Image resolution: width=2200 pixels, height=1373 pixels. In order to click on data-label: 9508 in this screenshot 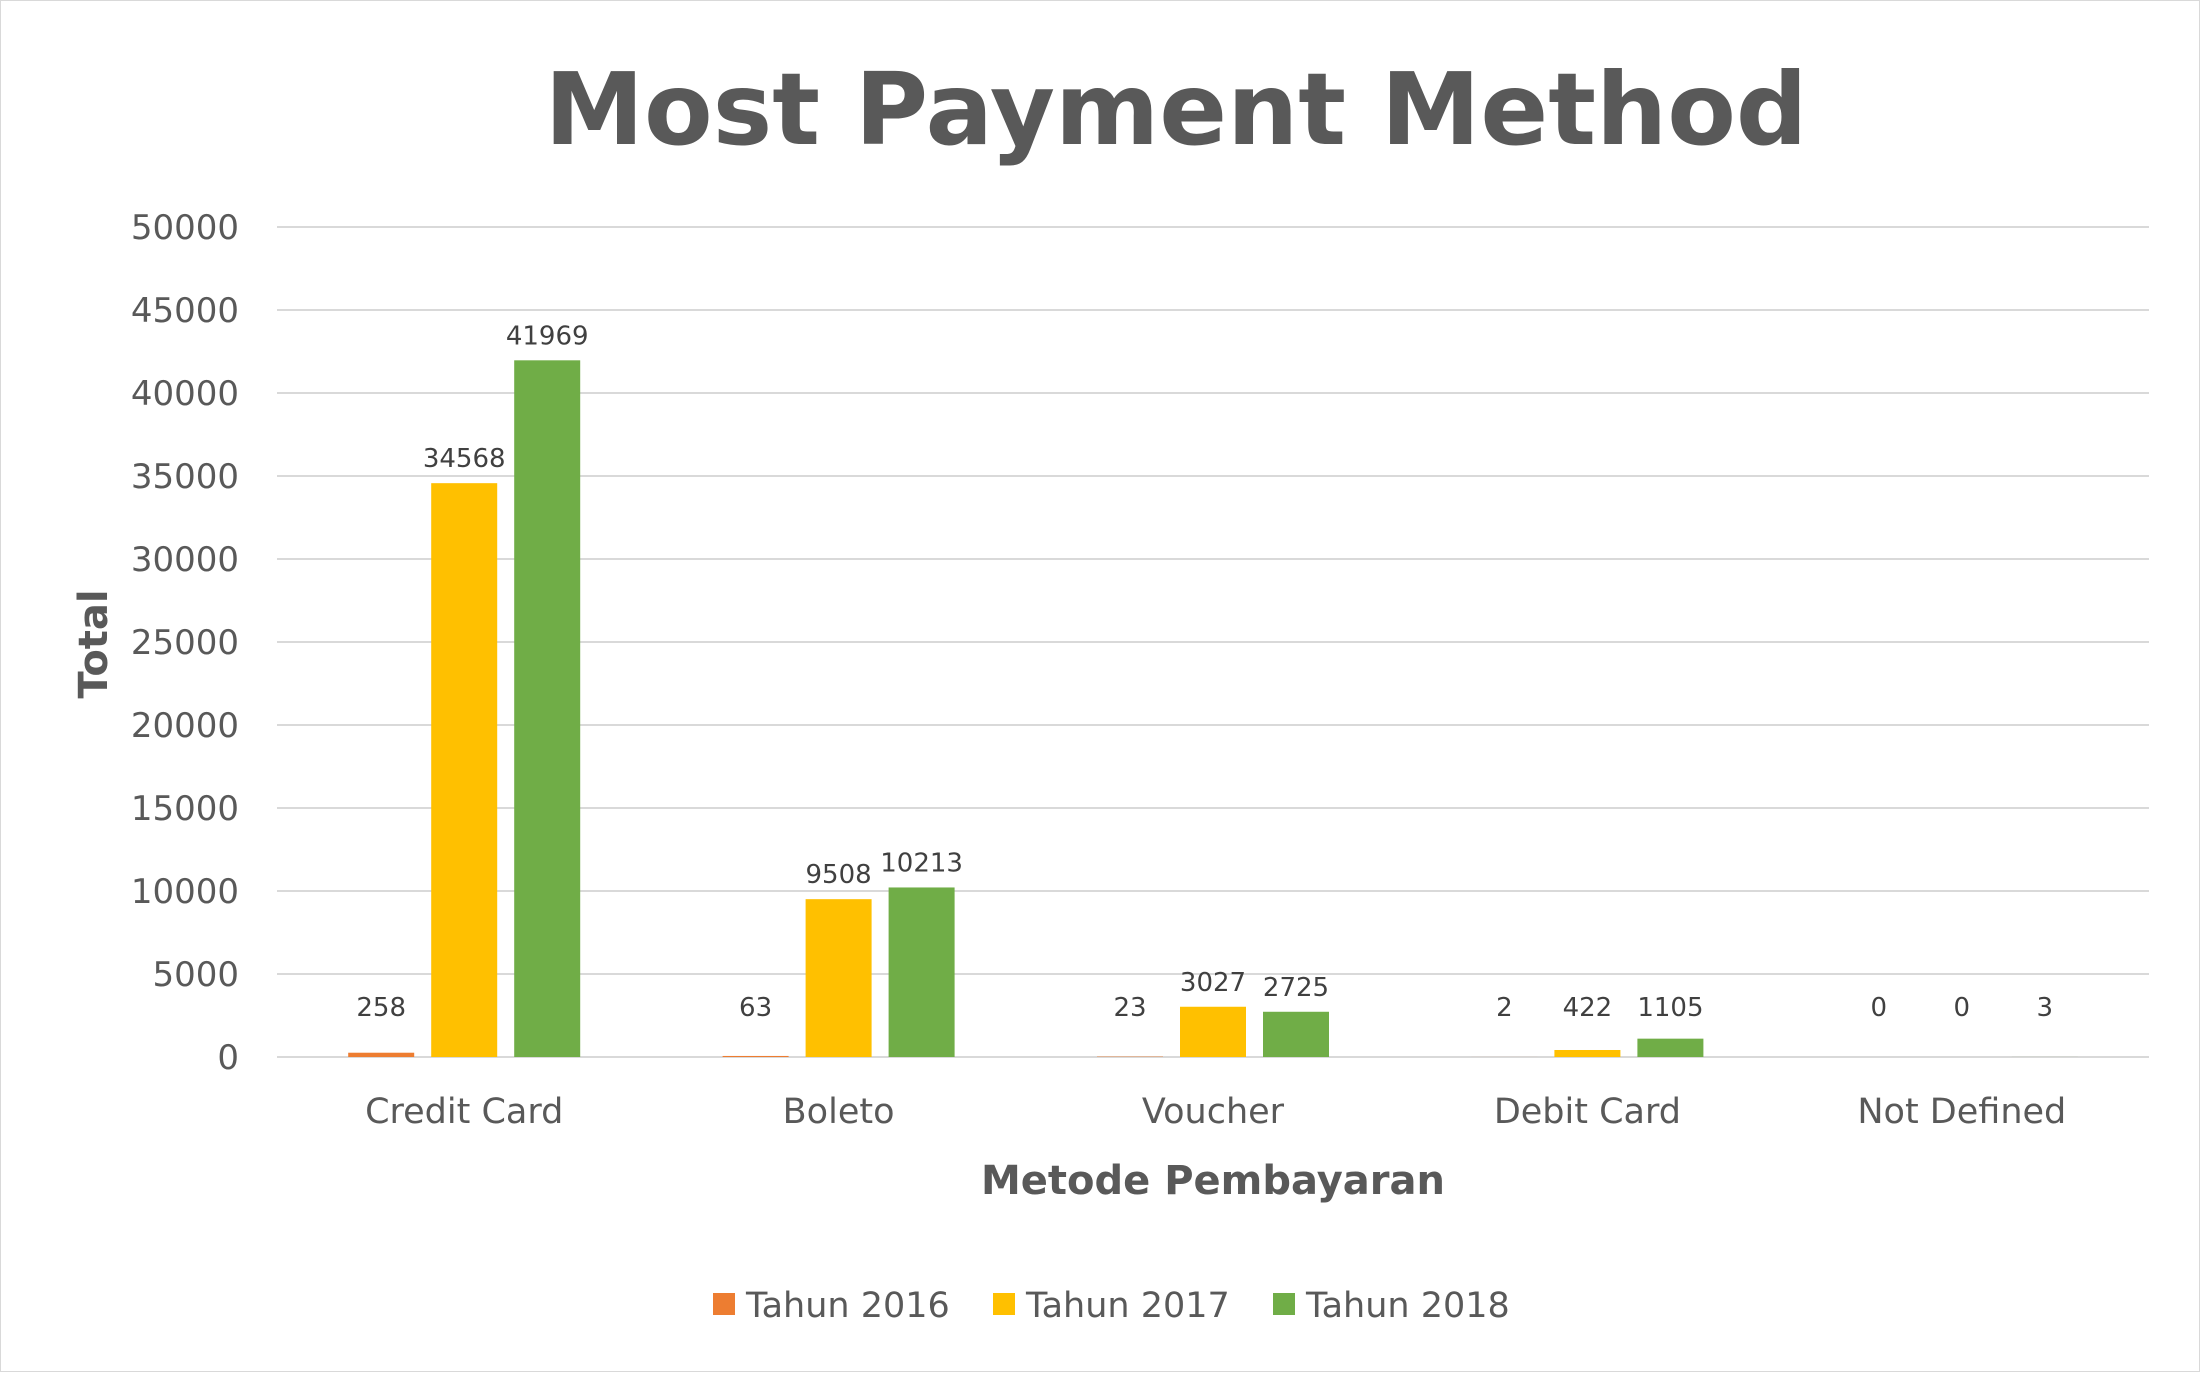, I will do `click(839, 875)`.